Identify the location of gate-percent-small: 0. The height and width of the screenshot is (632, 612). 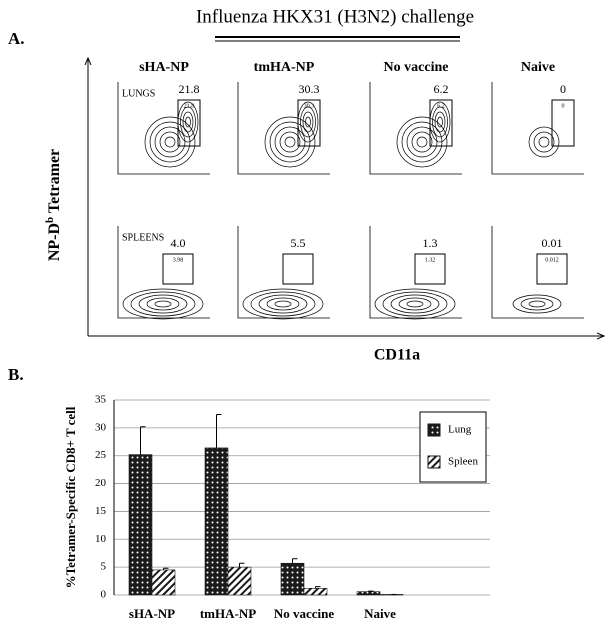
(563, 106).